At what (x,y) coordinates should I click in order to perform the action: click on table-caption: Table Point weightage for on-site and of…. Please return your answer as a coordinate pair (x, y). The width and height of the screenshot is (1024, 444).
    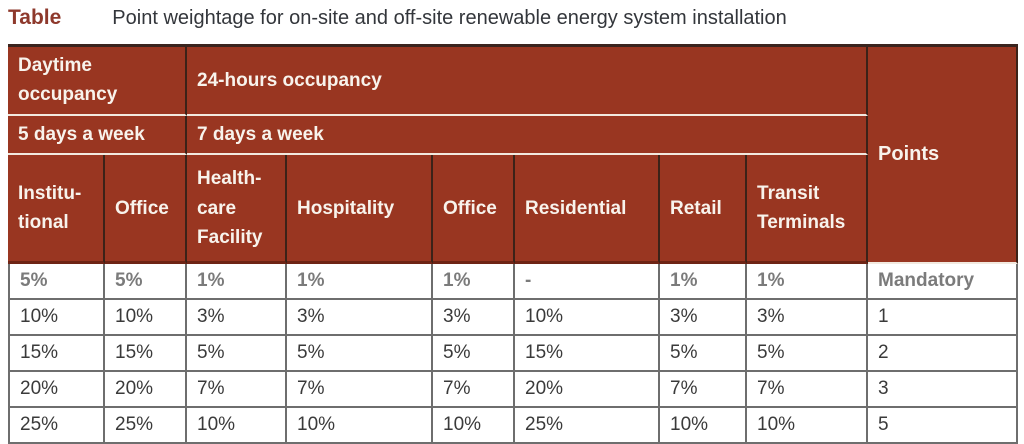
    Looking at the image, I should click on (513, 22).